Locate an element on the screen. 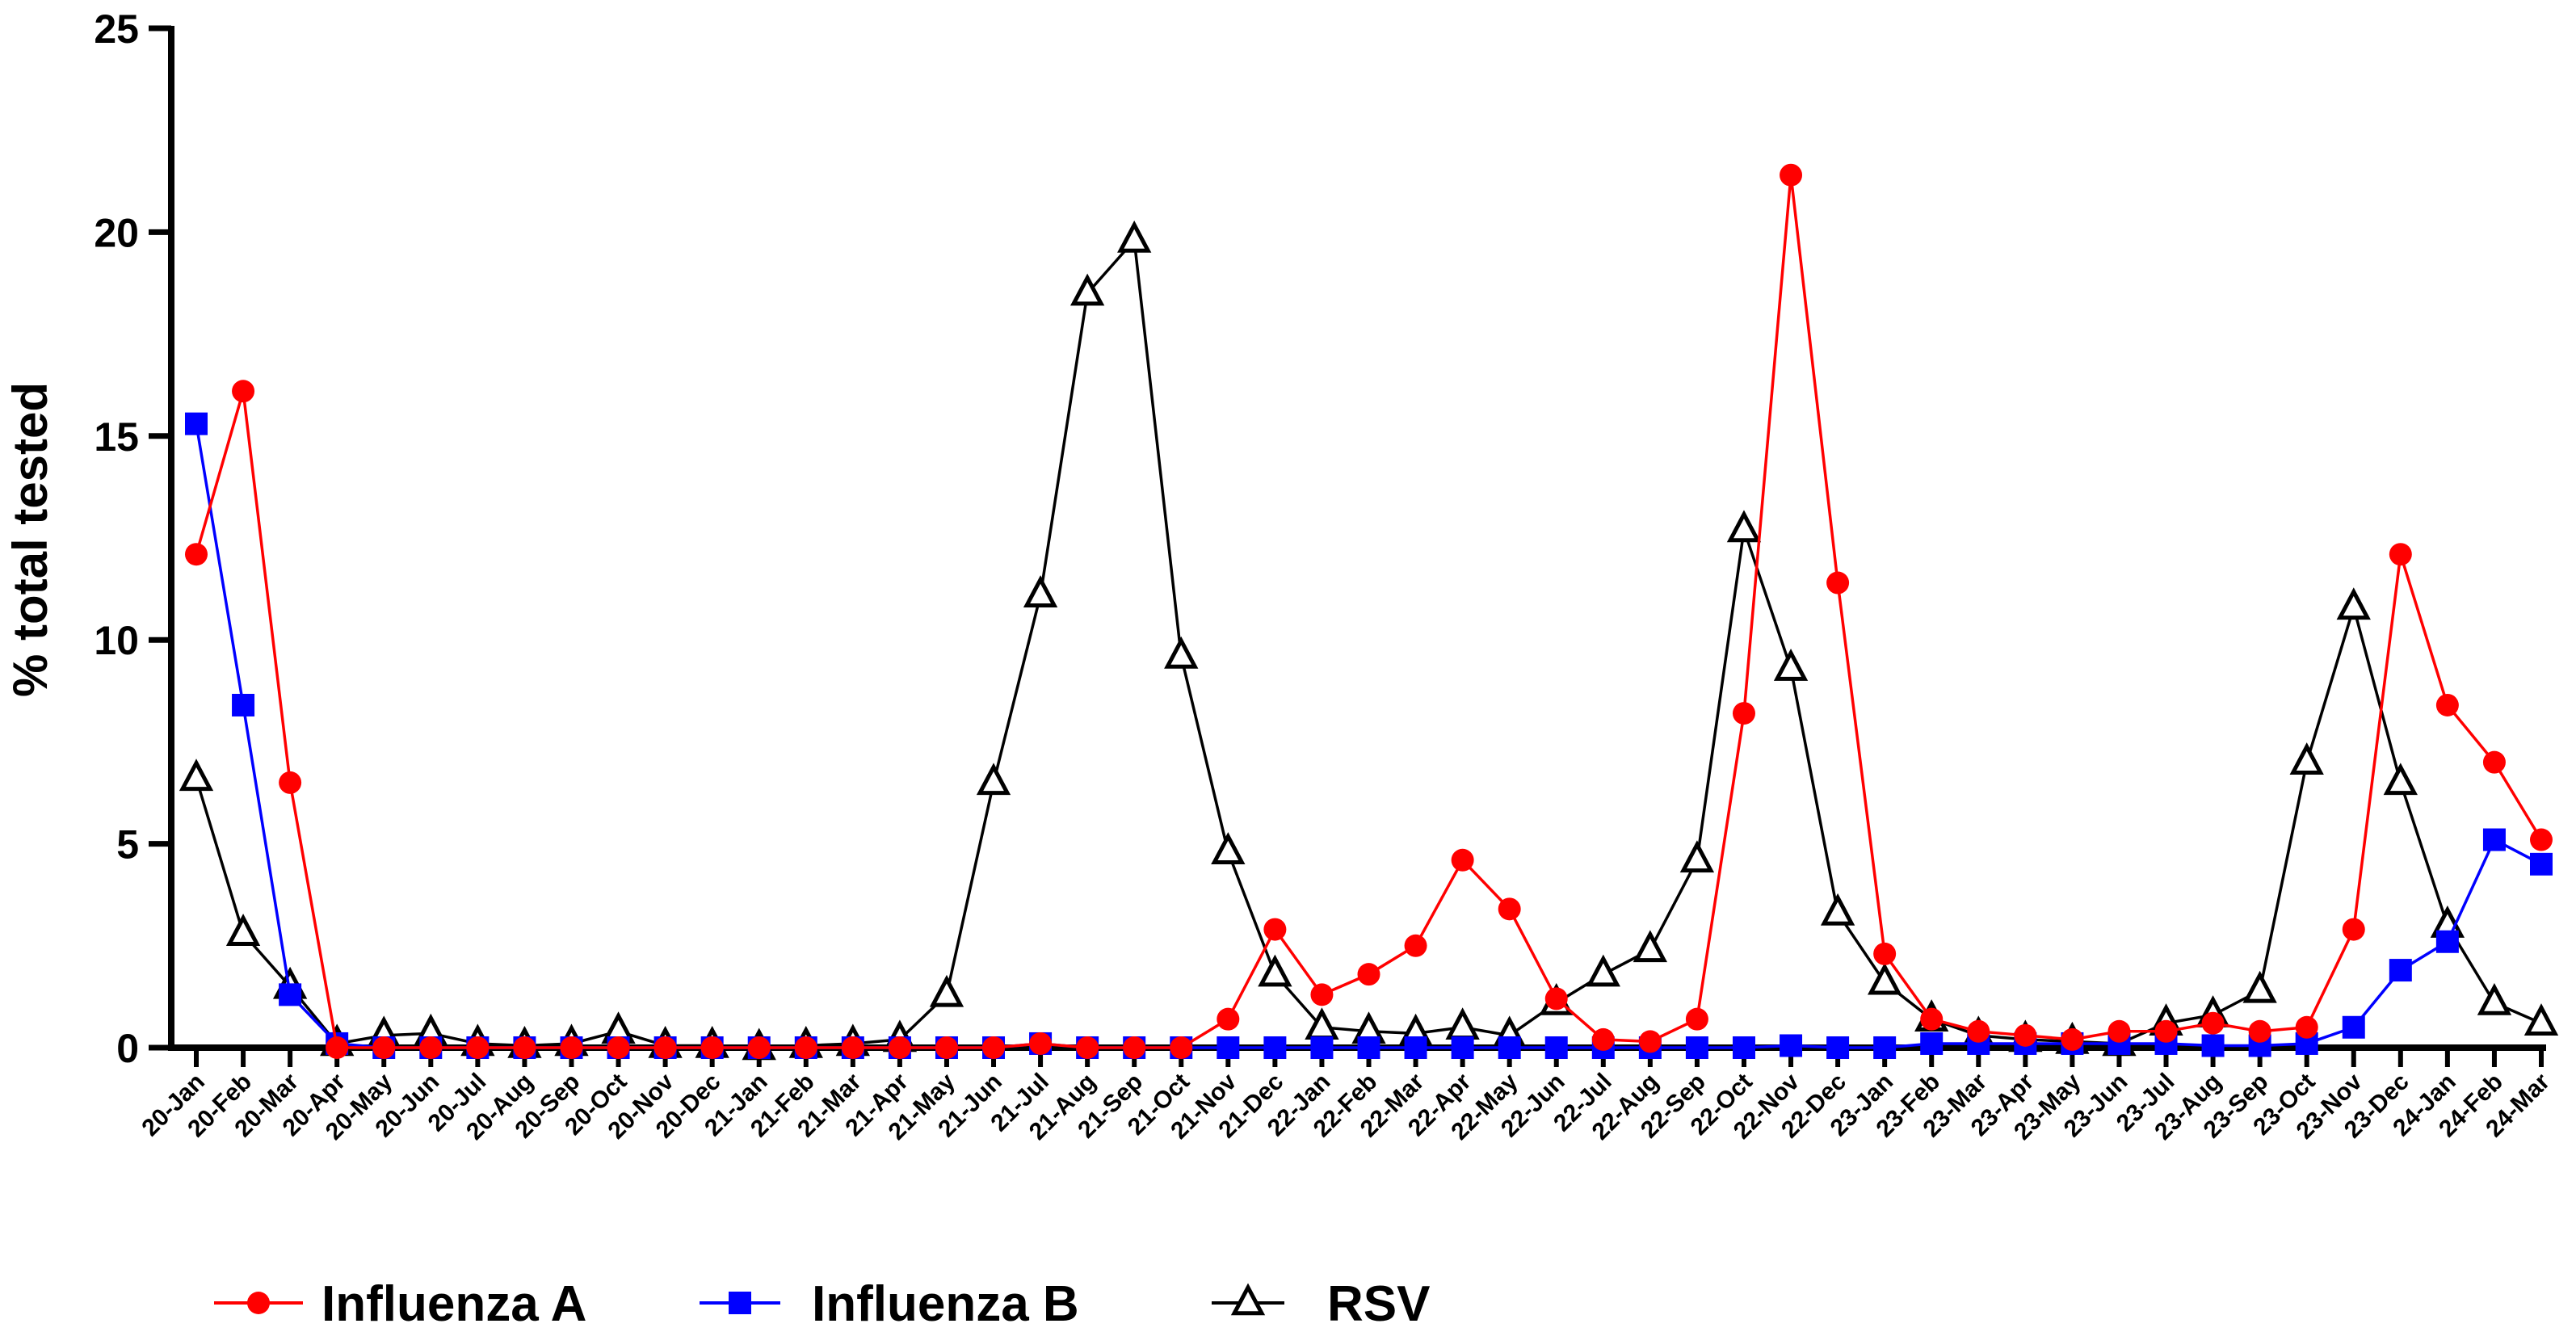 The height and width of the screenshot is (1332, 2576). legend-label-influenza-b: Influenza B is located at coordinates (946, 1304).